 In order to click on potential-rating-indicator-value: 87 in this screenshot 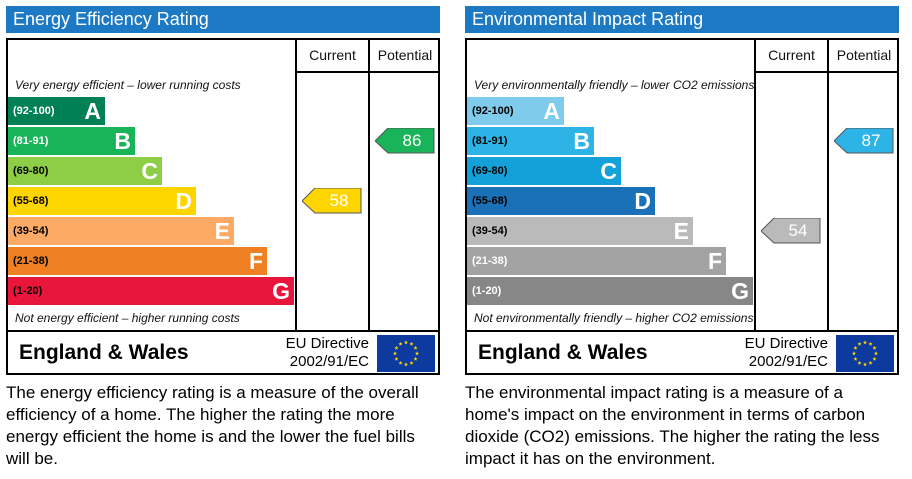, I will do `click(871, 140)`.